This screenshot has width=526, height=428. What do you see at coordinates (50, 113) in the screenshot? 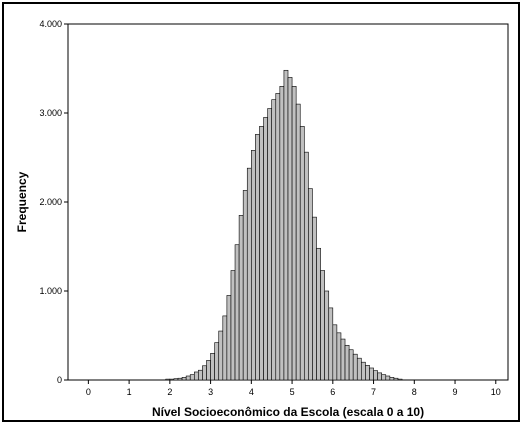
I see `y-tick-label: 3.000` at bounding box center [50, 113].